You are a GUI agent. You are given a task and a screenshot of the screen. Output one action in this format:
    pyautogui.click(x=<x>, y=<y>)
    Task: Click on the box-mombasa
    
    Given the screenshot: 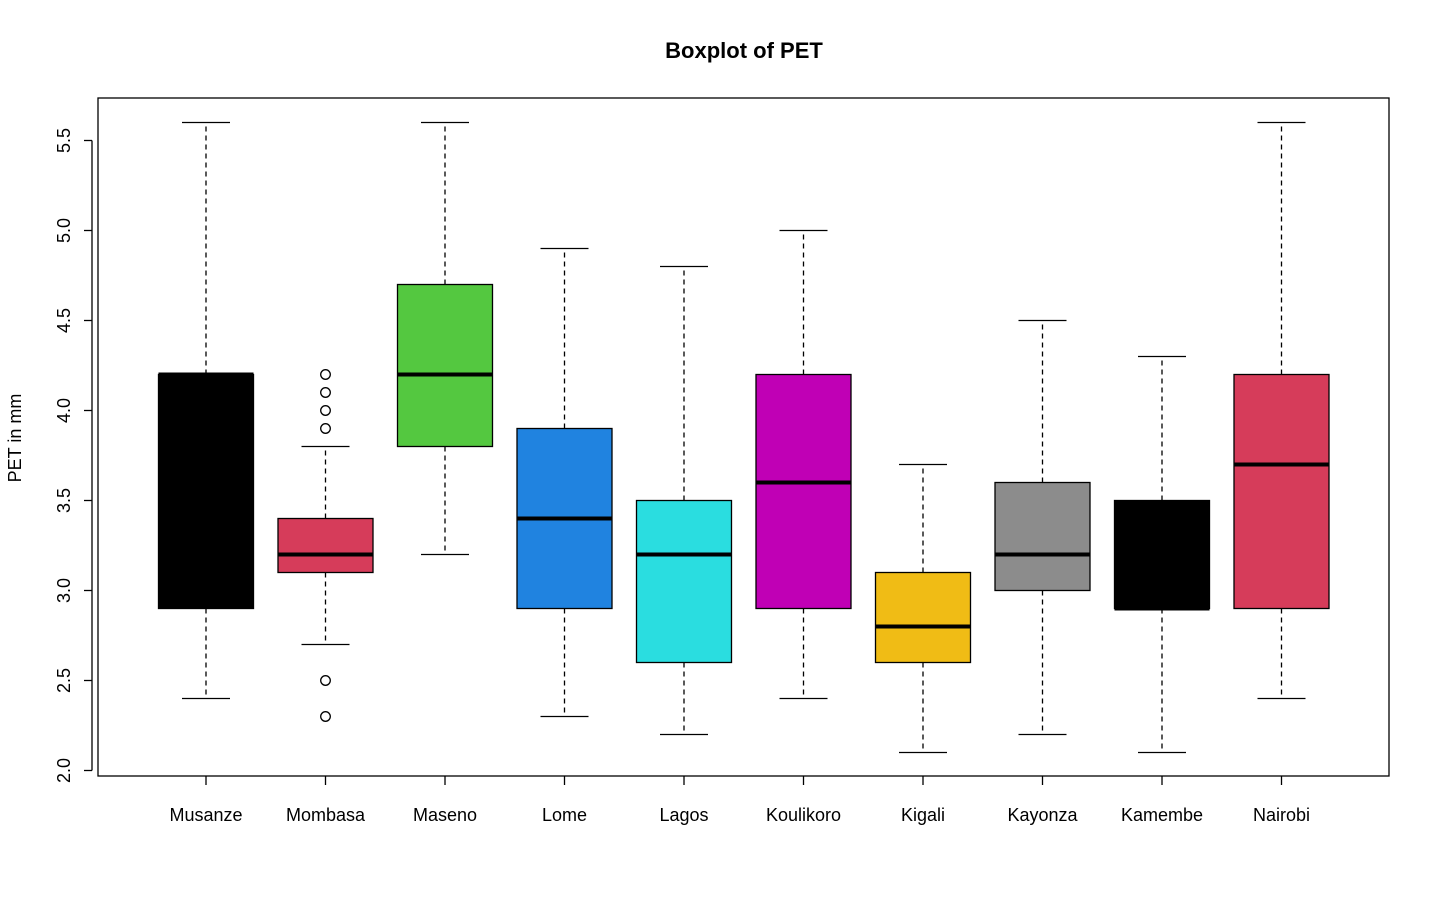 What is the action you would take?
    pyautogui.click(x=325, y=545)
    